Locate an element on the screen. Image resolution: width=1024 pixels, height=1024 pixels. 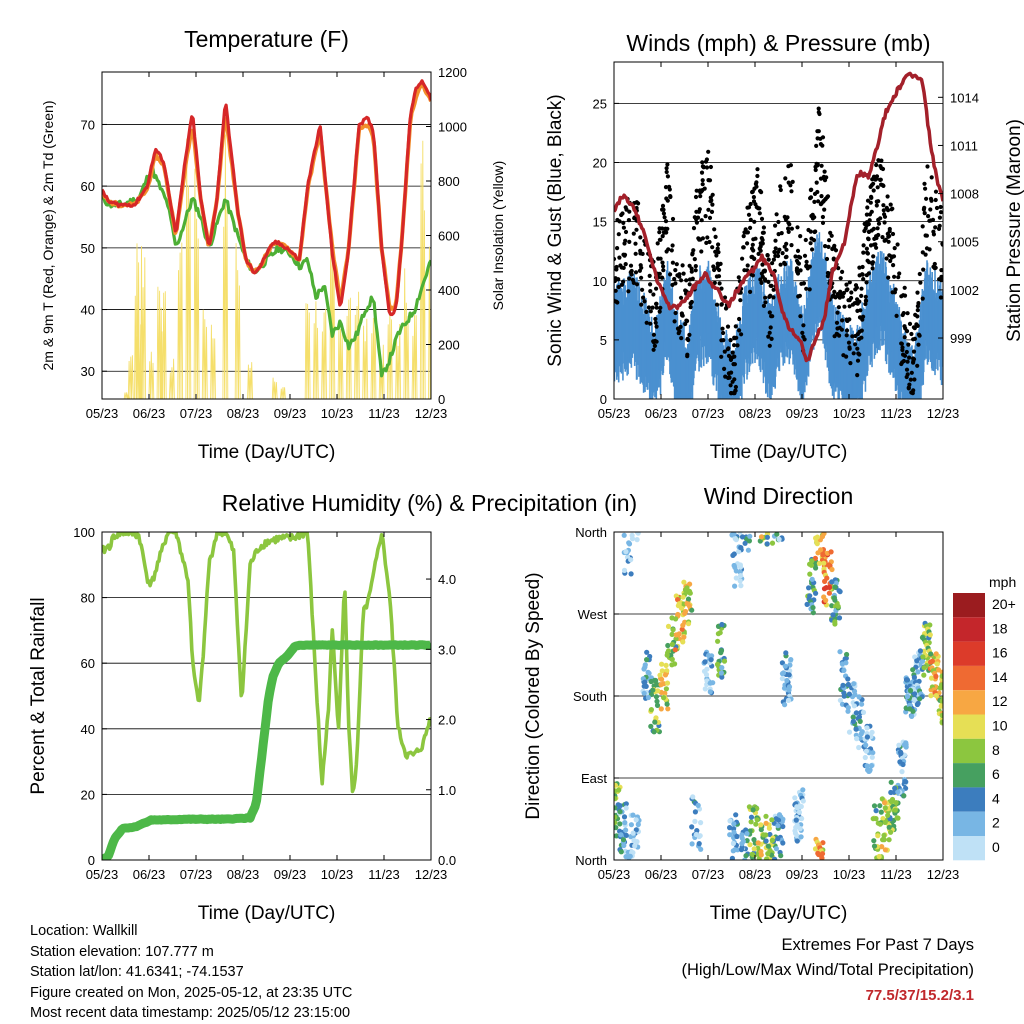
y-tick-label-right: 1000 is located at coordinates (452, 127).